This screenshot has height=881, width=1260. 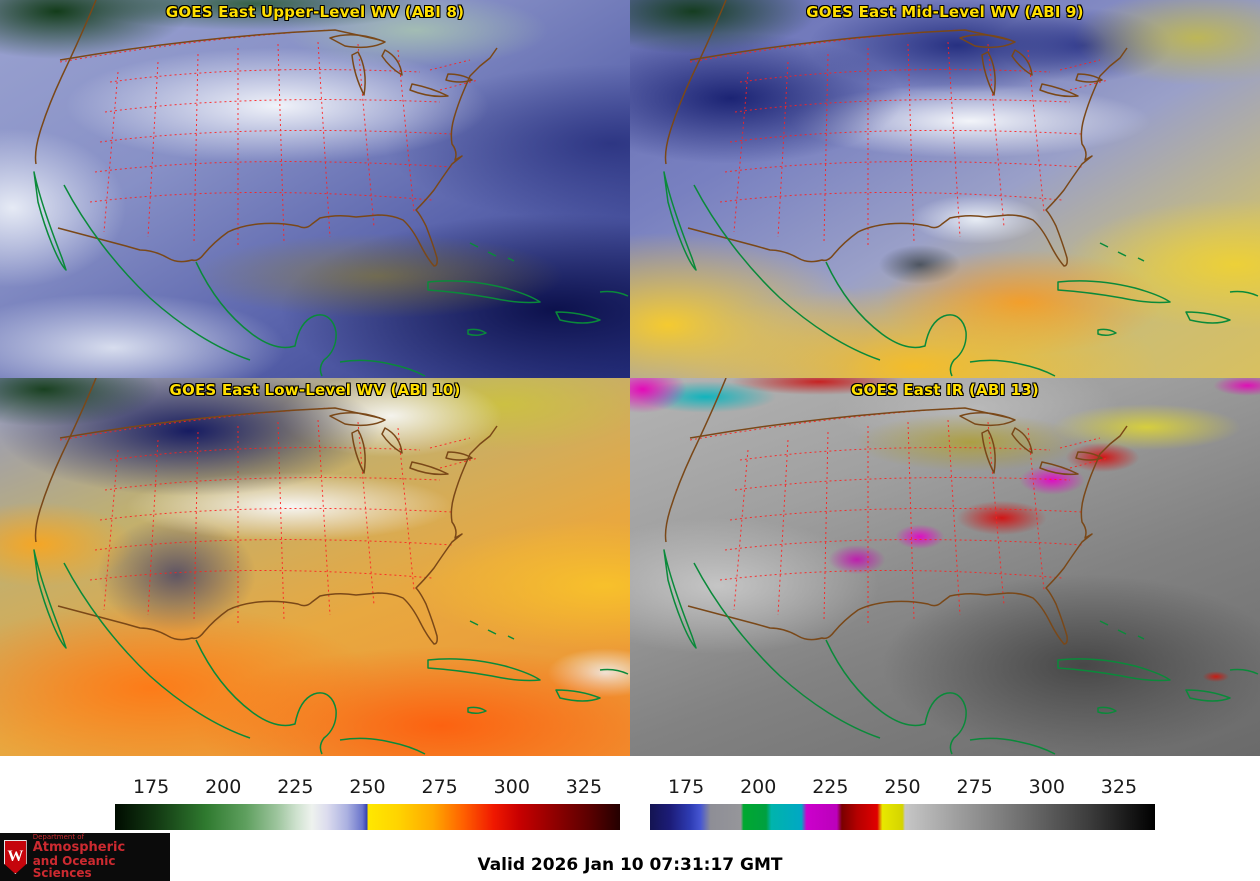 What do you see at coordinates (58, 836) in the screenshot?
I see `logo-department-of: Department of` at bounding box center [58, 836].